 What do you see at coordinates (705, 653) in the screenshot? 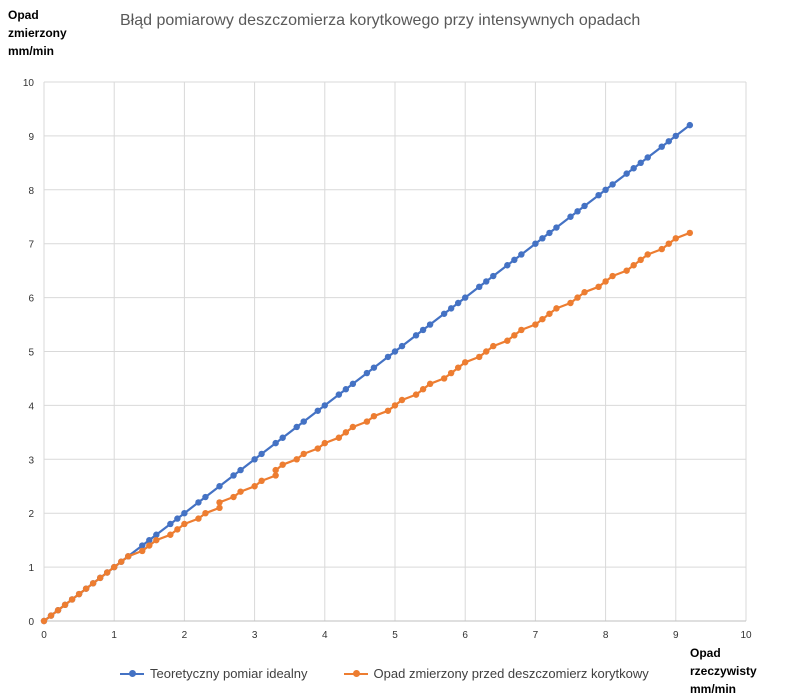
I see `x-axis-title-line-1: Opad` at bounding box center [705, 653].